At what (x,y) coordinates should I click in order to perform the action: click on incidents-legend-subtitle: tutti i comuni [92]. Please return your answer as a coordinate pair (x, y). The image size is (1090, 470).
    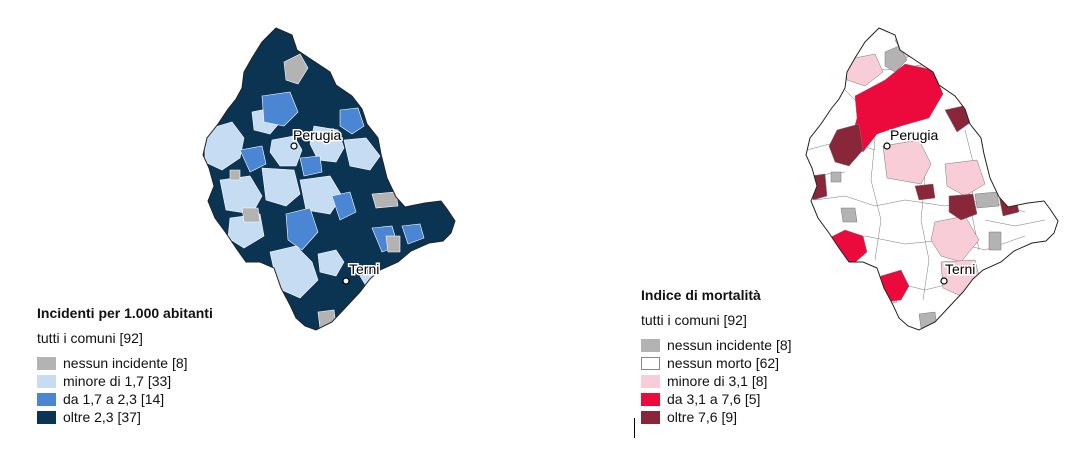
    Looking at the image, I should click on (90, 338).